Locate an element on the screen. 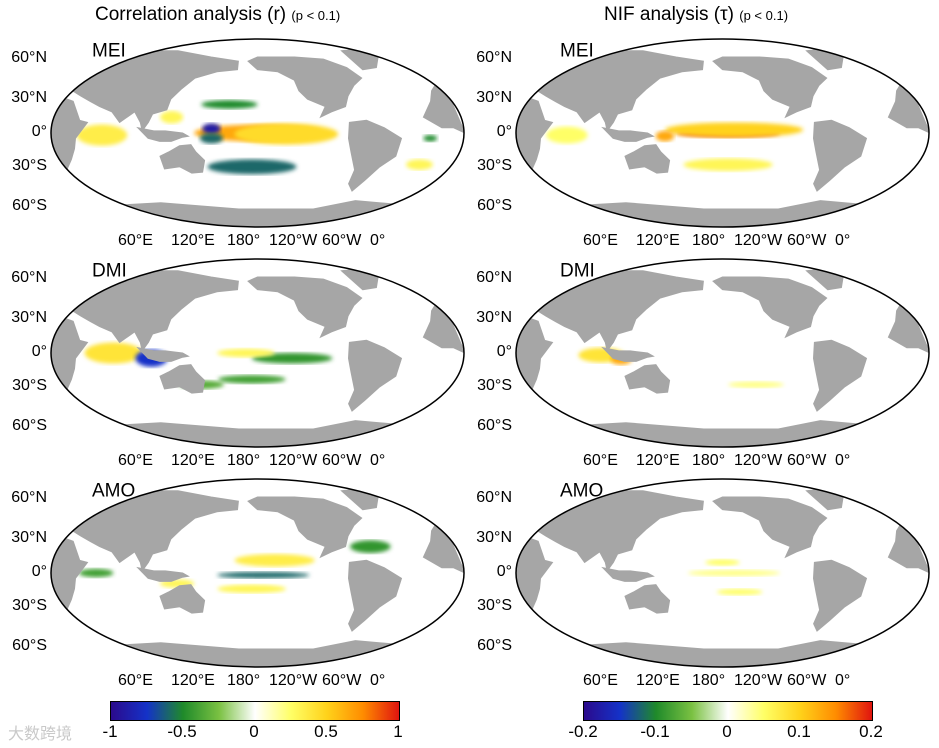 The width and height of the screenshot is (939, 748). lat-label-c-0: 60°N is located at coordinates (29, 277).